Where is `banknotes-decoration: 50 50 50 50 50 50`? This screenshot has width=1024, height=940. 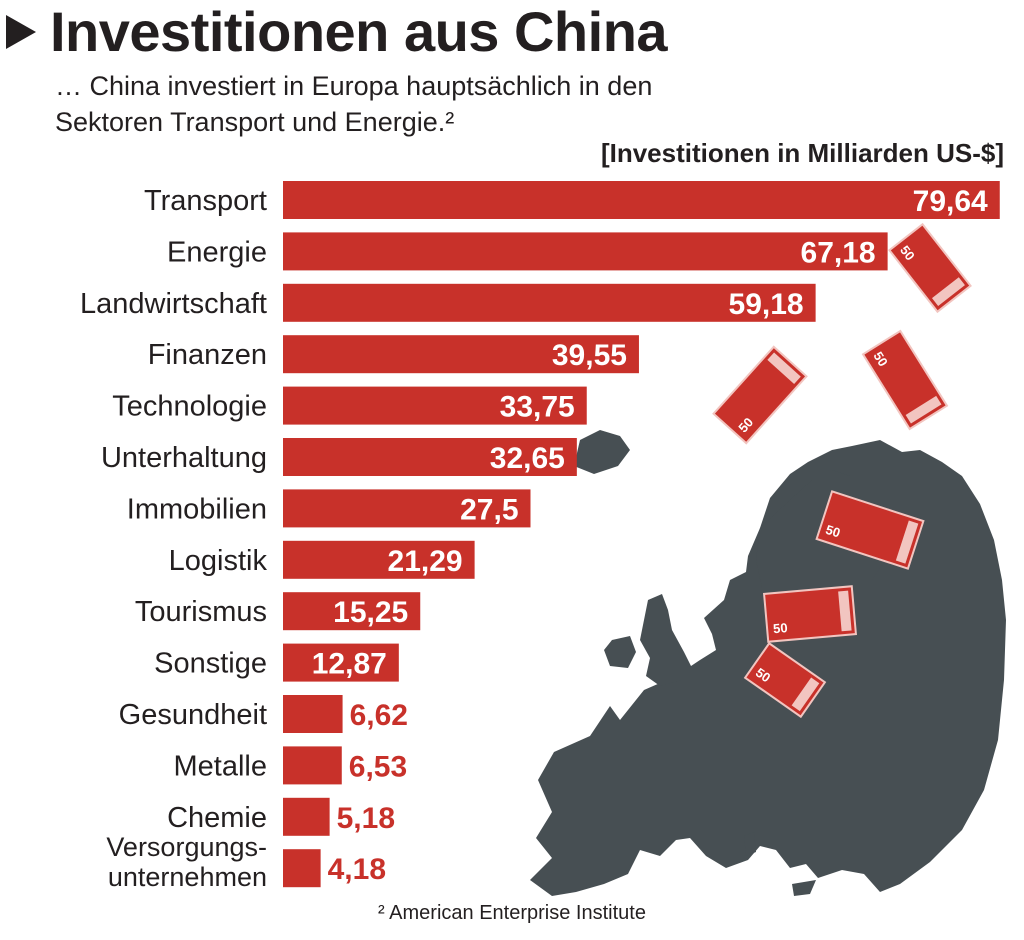 banknotes-decoration: 50 50 50 50 50 50 is located at coordinates (842, 470).